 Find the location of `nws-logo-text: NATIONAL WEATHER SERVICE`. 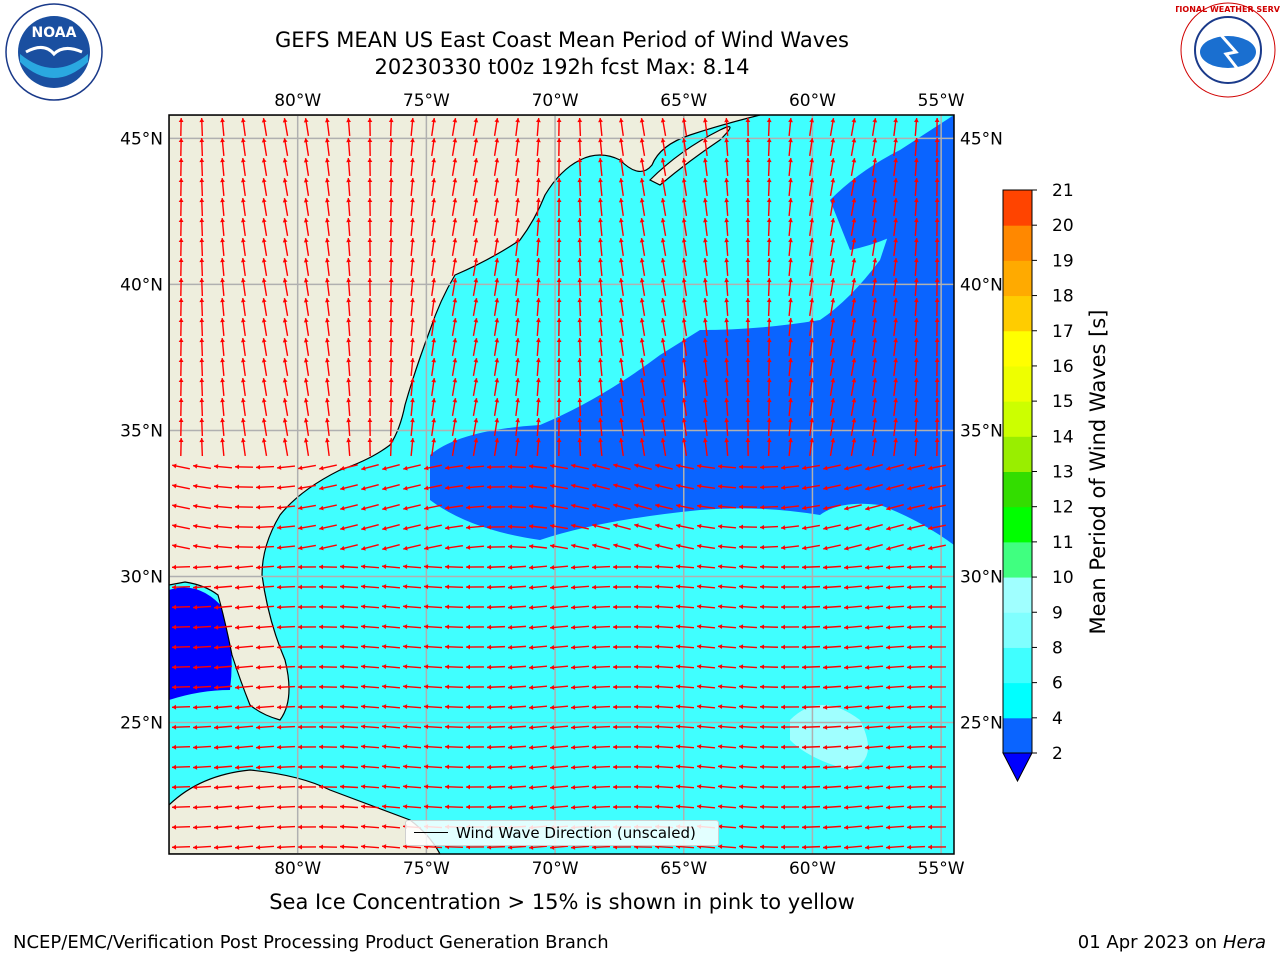

nws-logo-text: NATIONAL WEATHER SERVICE is located at coordinates (1228, 9).